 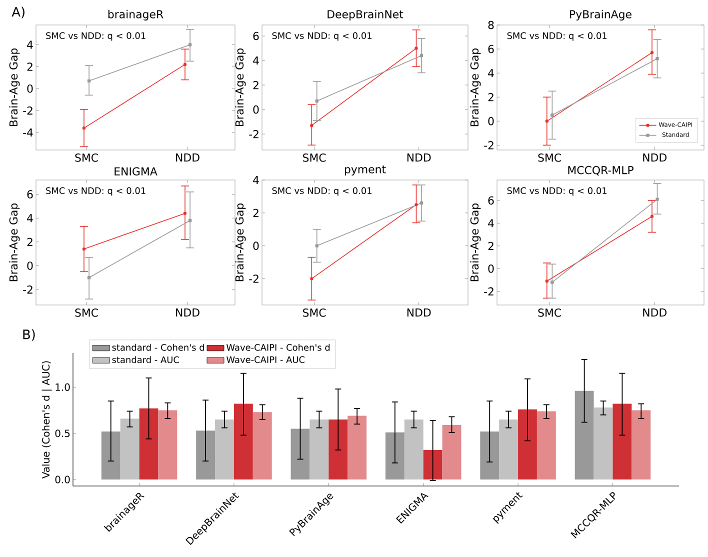 I want to click on chart-title: pyment, so click(x=365, y=171).